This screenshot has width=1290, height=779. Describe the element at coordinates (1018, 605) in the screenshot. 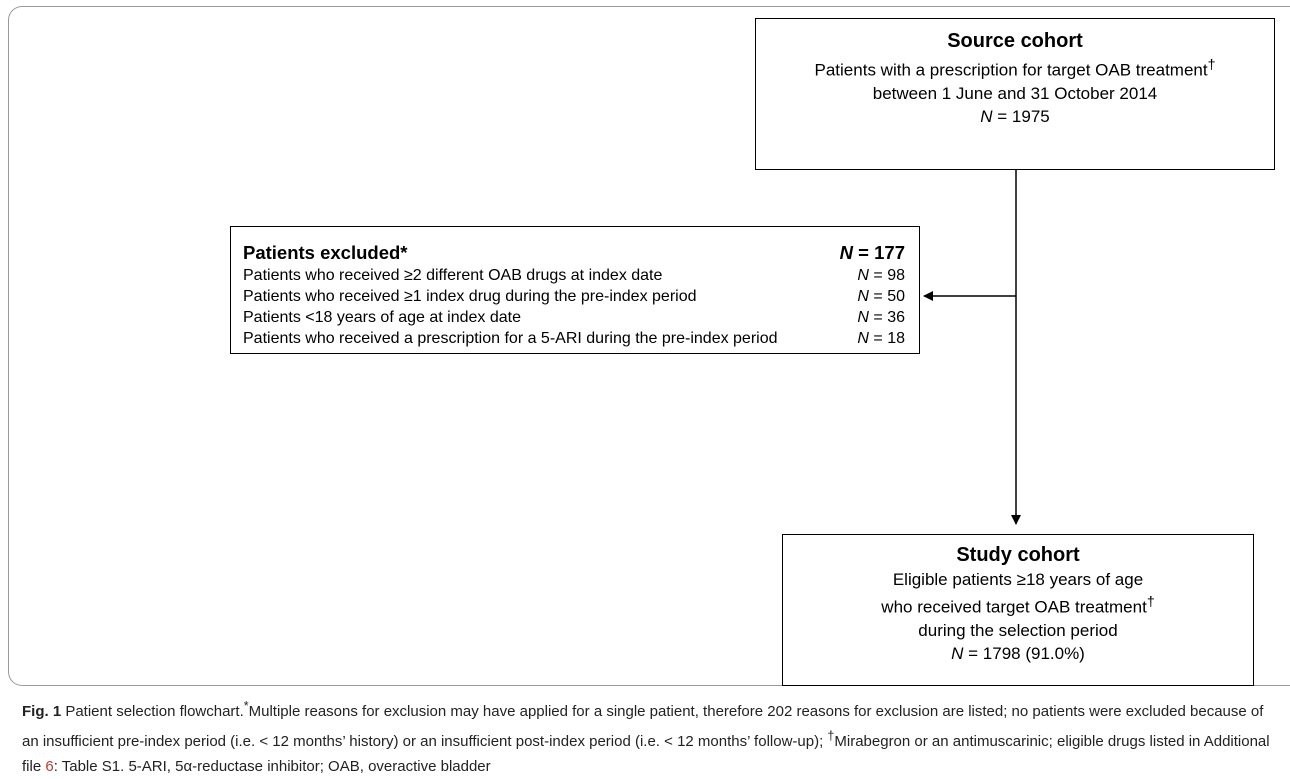

I see `study-cohort-line2: who received target OAB treatment†` at that location.